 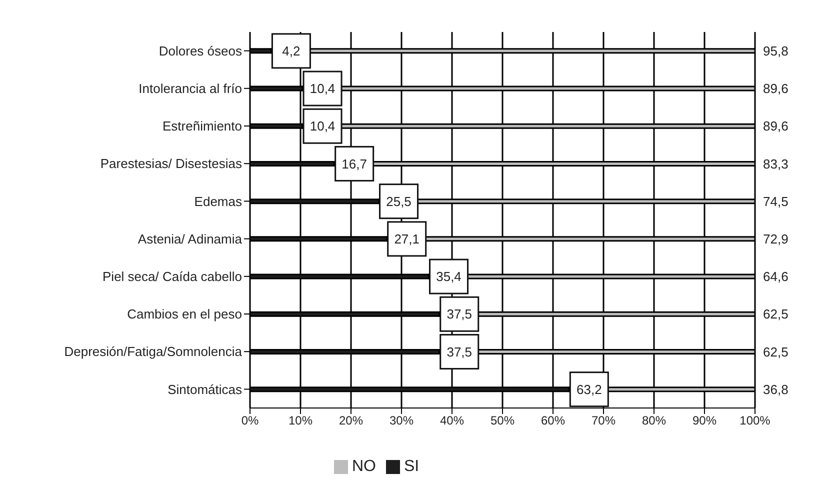 I want to click on data-label: 74,5, so click(x=775, y=201).